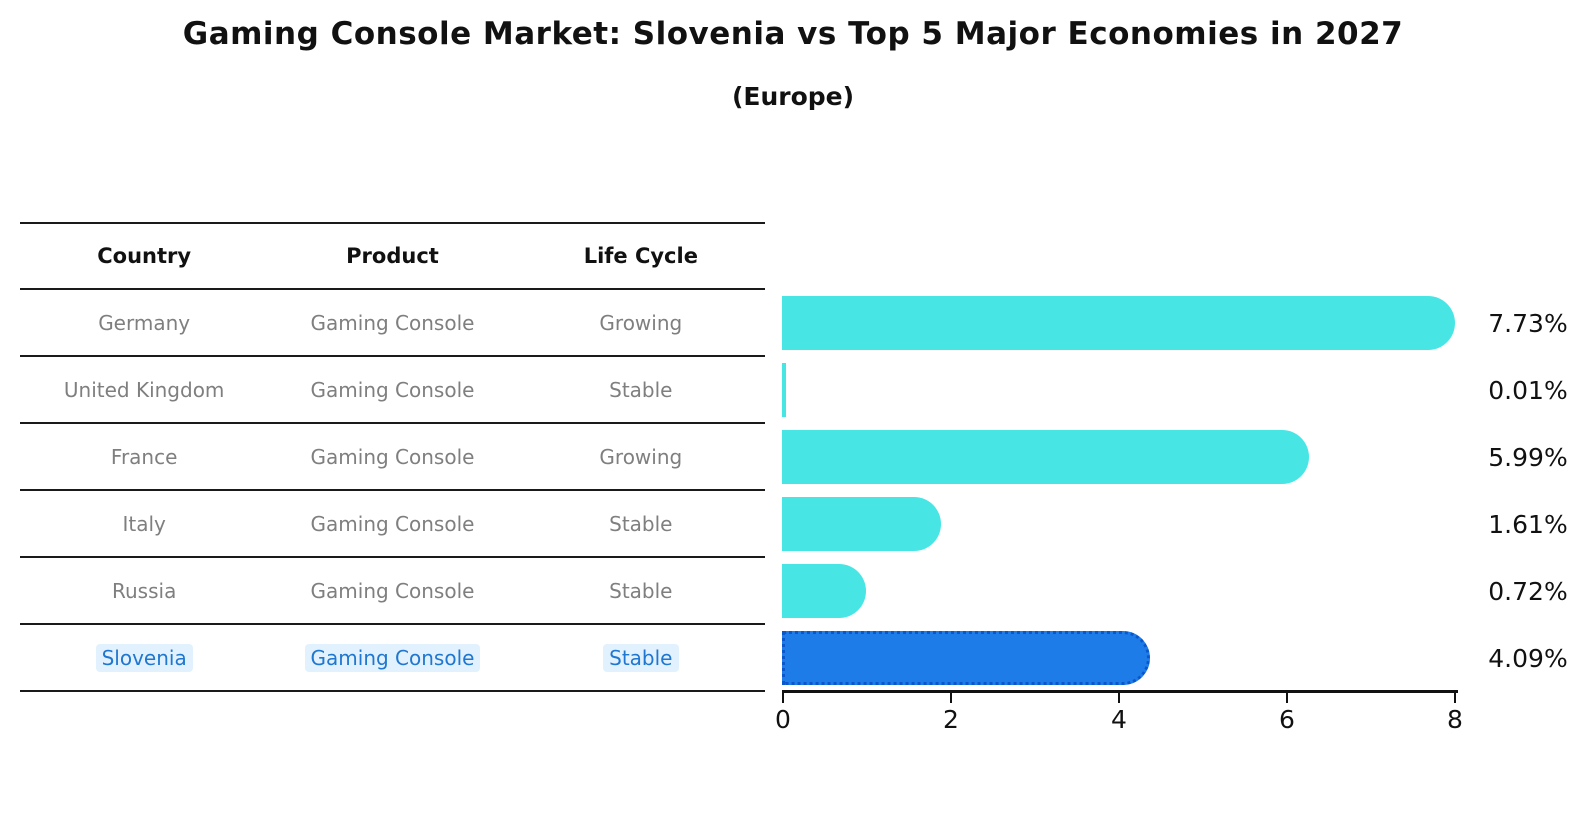 This screenshot has height=823, width=1586. What do you see at coordinates (1184, 390) in the screenshot?
I see `bar-row: 0.01%` at bounding box center [1184, 390].